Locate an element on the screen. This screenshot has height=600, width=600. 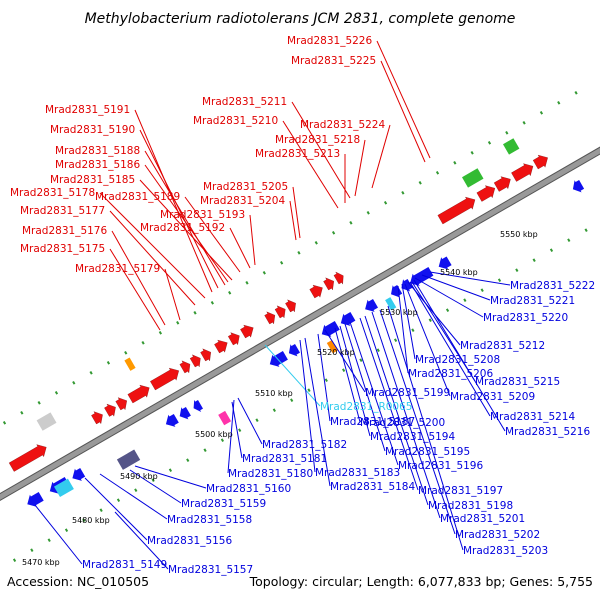
gene-label-reverse: Mrad2831_5194 is located at coordinates (412, 437).